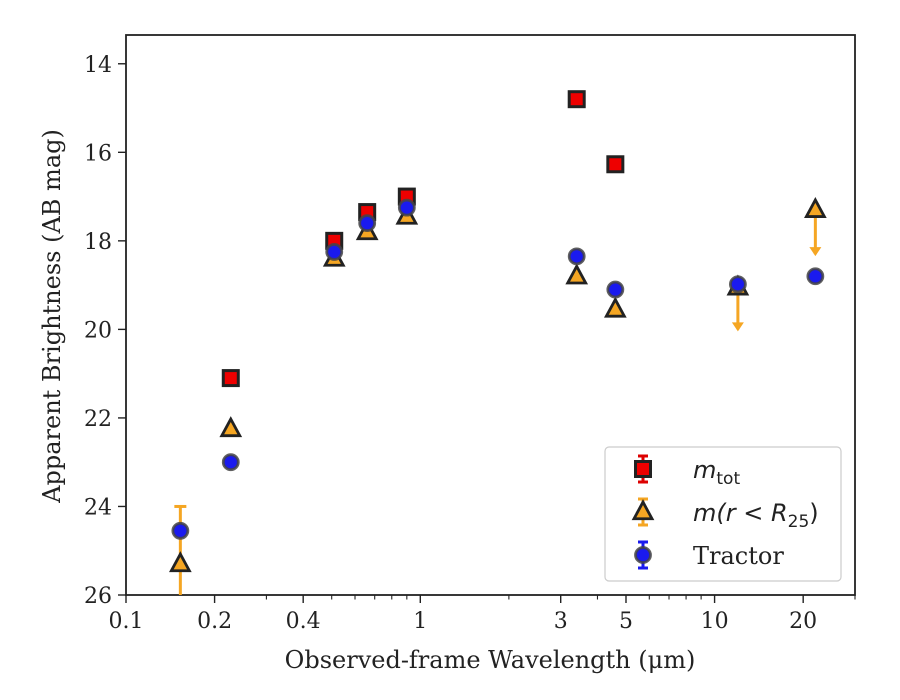 The width and height of the screenshot is (900, 700). Describe the element at coordinates (482, 614) in the screenshot. I see `x-axis: 0.1 0.2 0.4 1 3 5 10 20` at that location.